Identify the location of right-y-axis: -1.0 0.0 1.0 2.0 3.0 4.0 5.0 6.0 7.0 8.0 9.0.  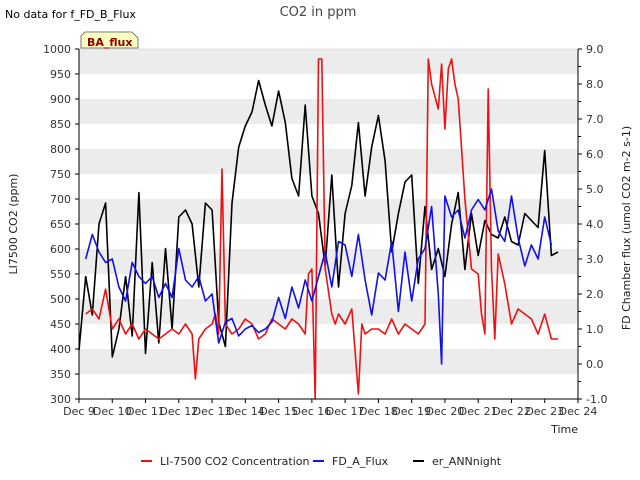
(592, 224).